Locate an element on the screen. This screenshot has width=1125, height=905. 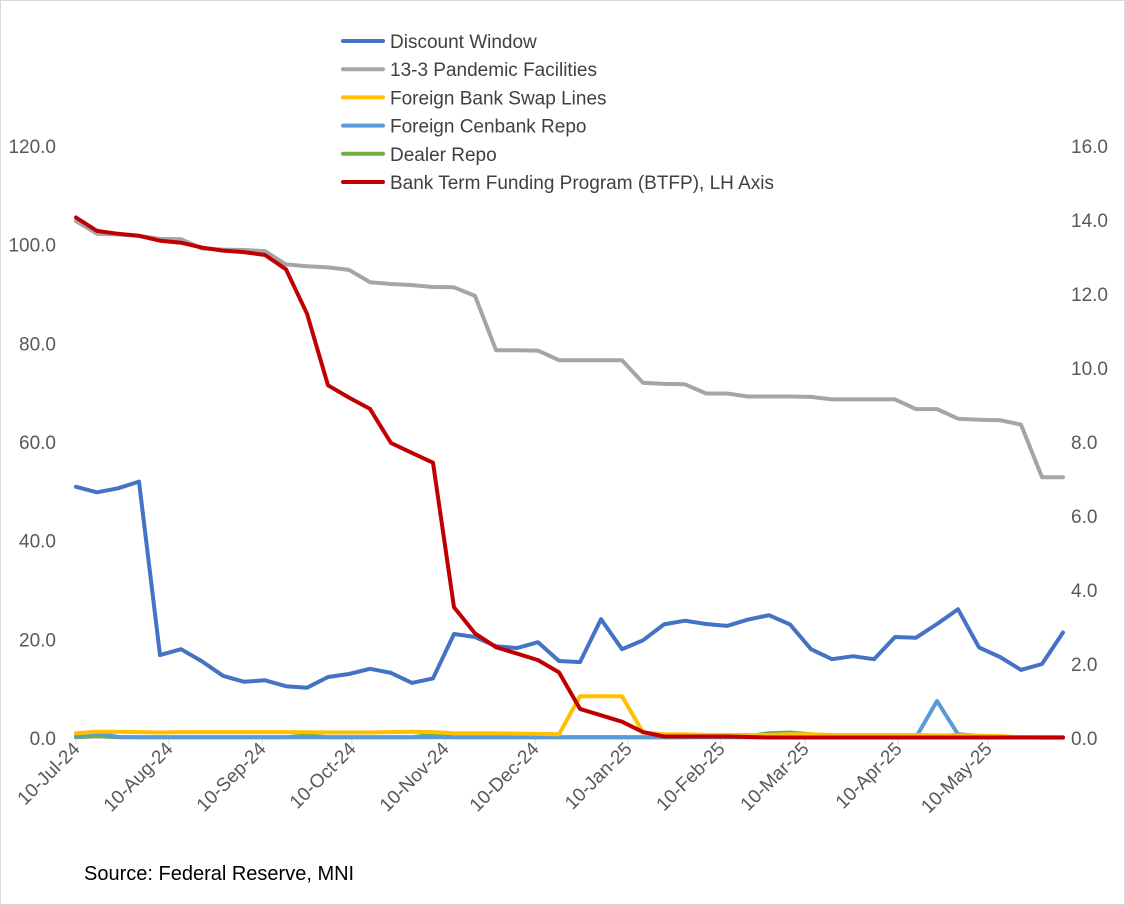
y-right-tick-label: 2.0 is located at coordinates (1084, 665).